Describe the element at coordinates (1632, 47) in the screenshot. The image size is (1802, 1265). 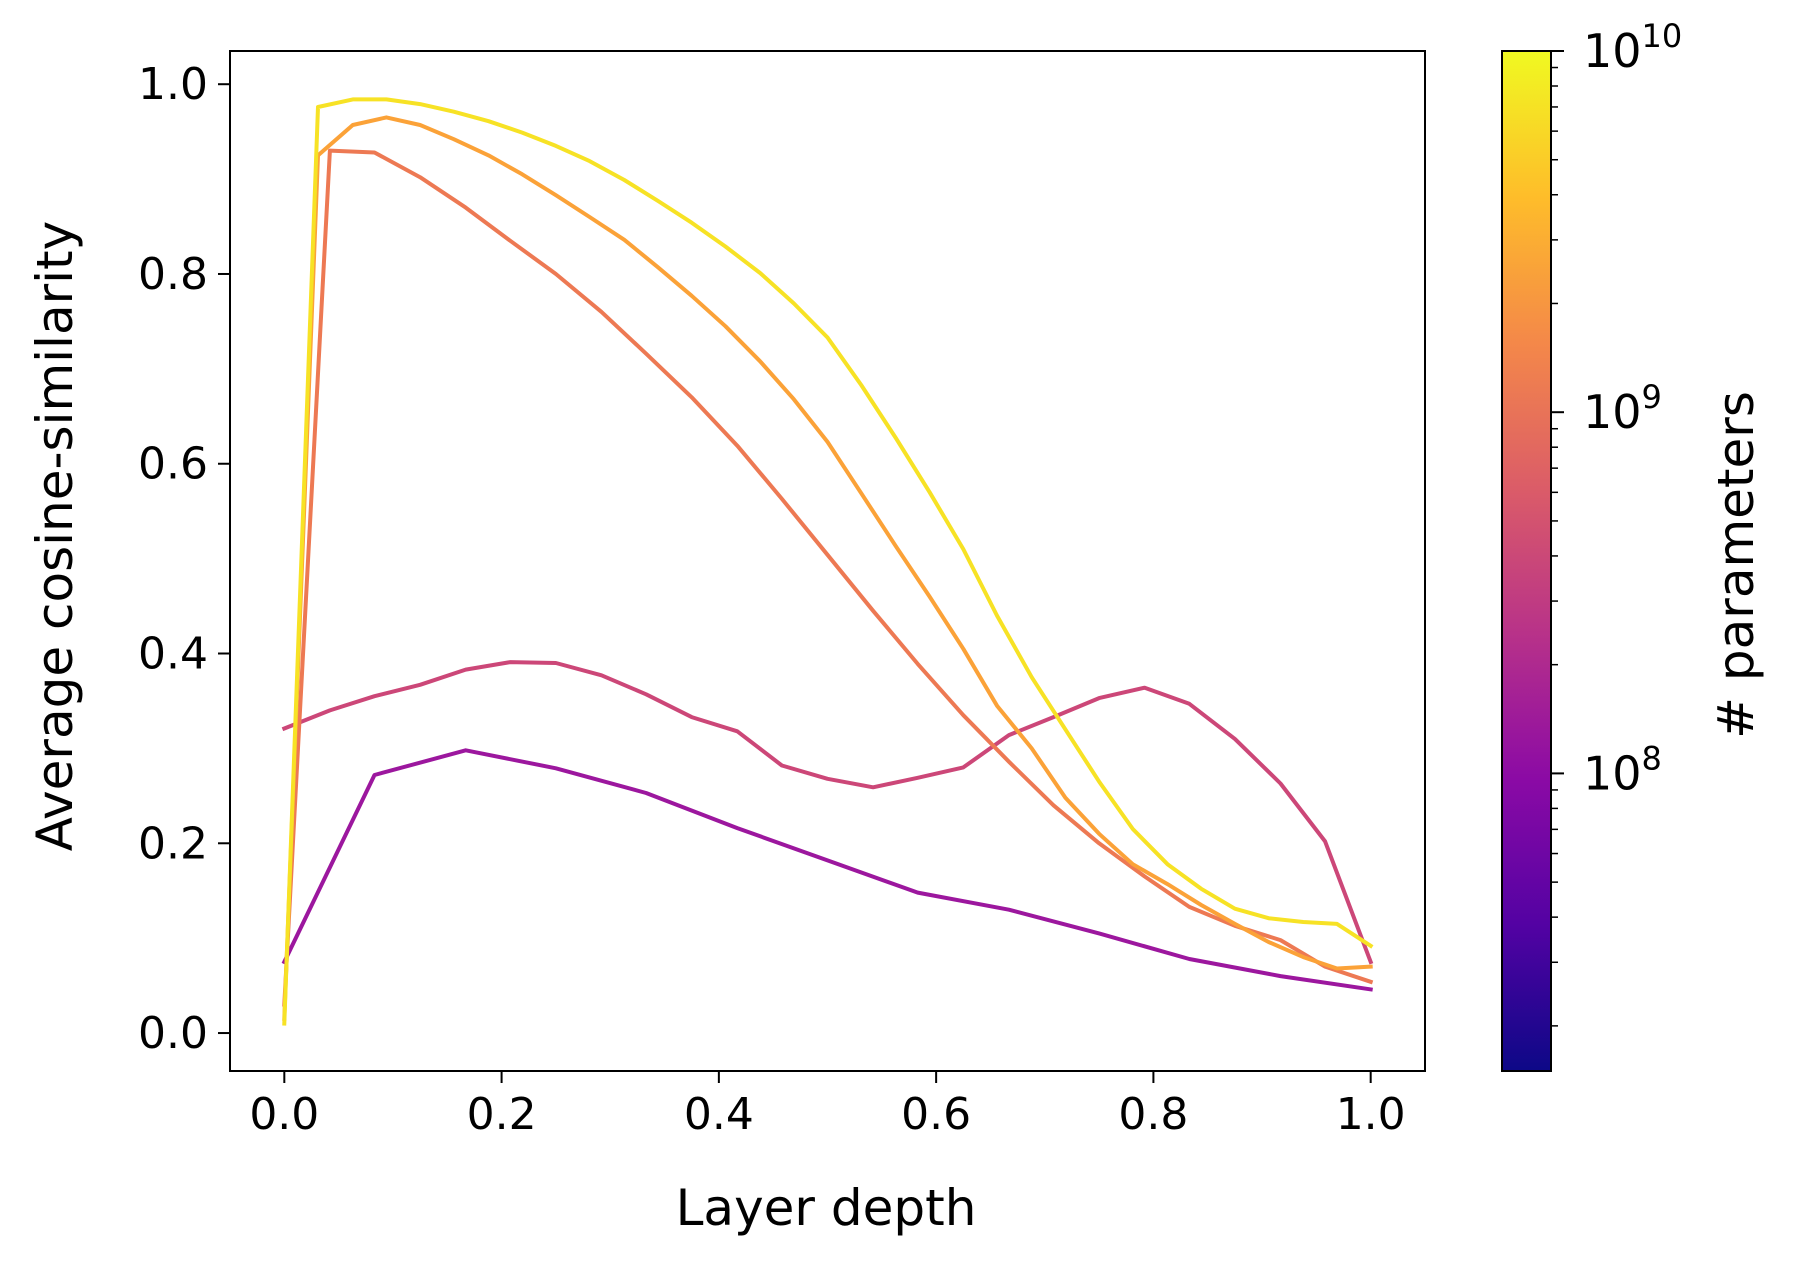
I see `colorbar-tick-label: 10¹⁰` at that location.